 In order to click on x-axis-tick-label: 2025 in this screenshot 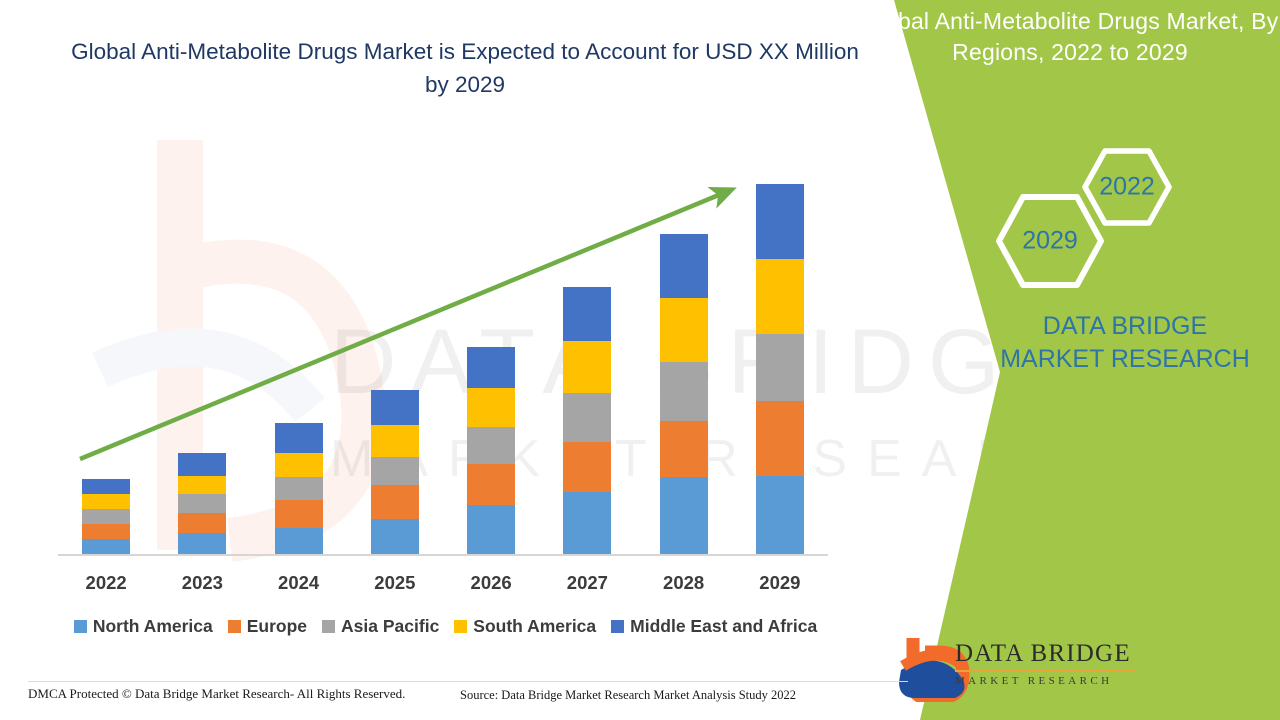, I will do `click(395, 582)`.